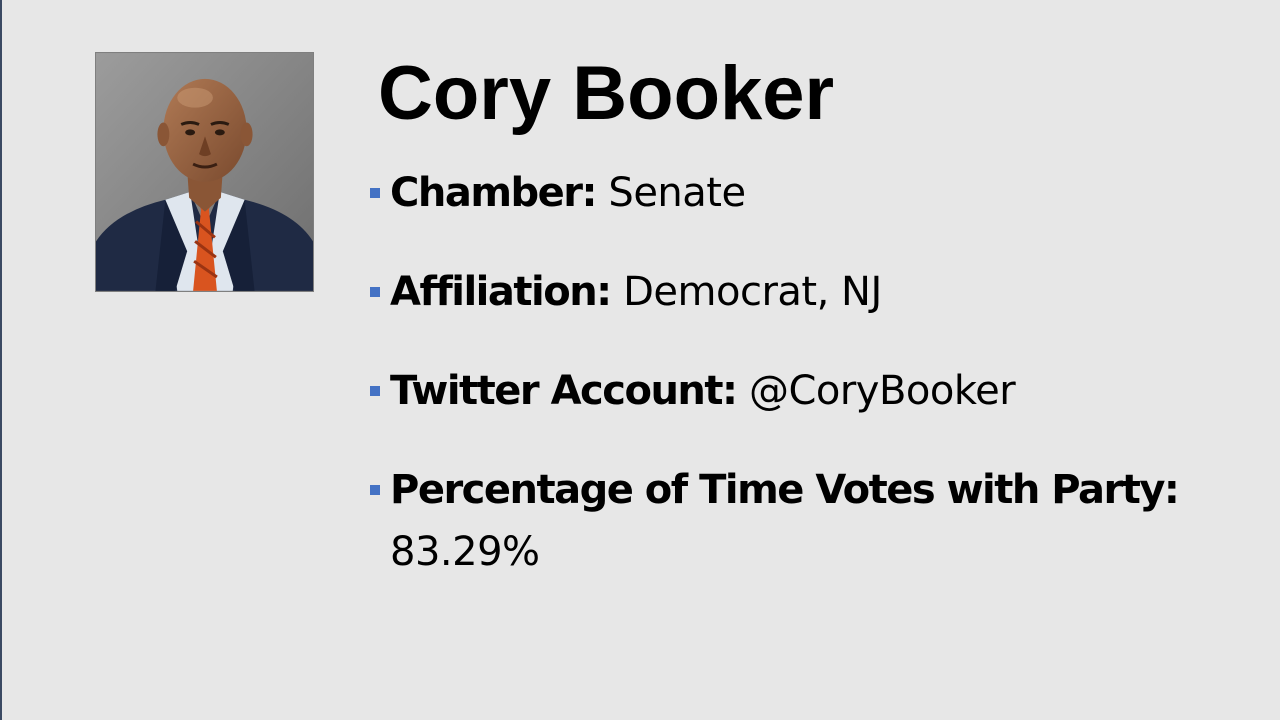  What do you see at coordinates (465, 552) in the screenshot?
I see `party-votes-value: 83.29%` at bounding box center [465, 552].